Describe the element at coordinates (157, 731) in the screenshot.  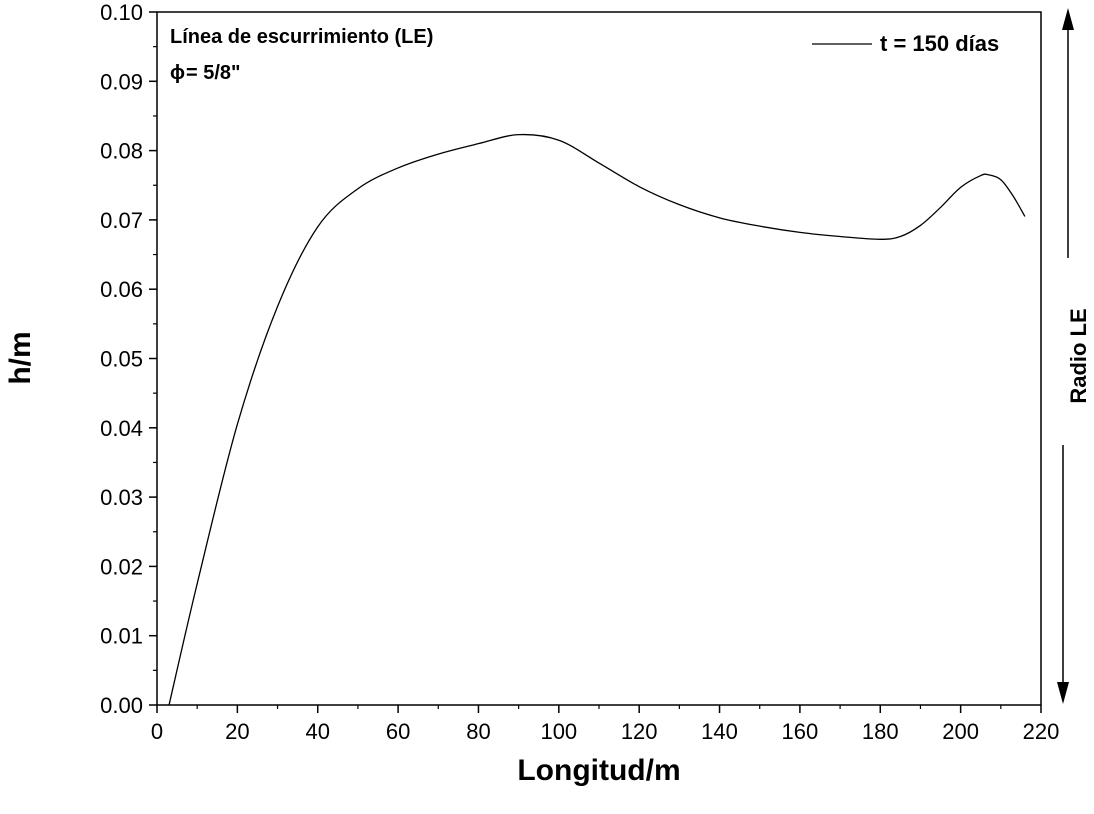
I see `x-tick-label: 0` at that location.